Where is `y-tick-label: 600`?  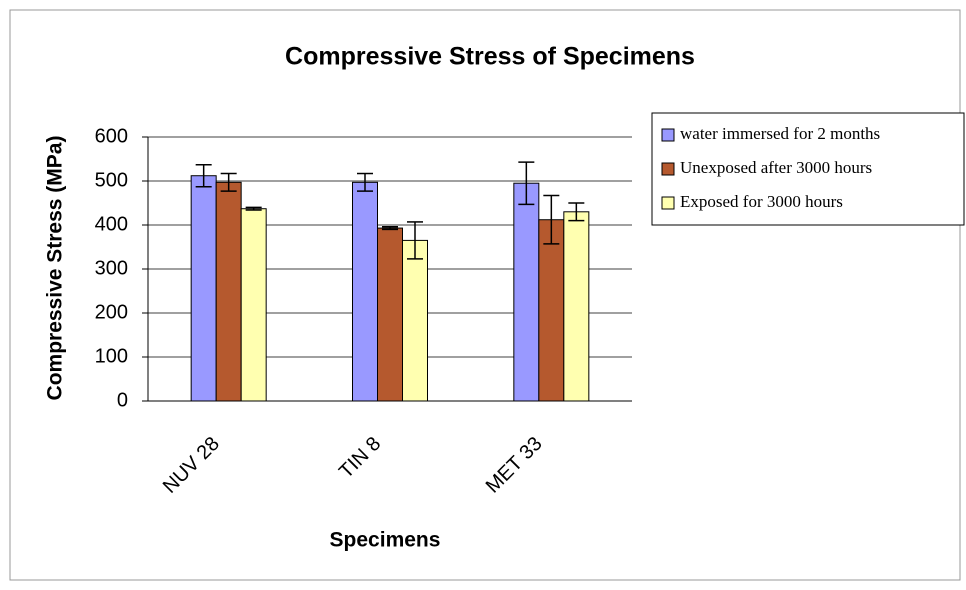 y-tick-label: 600 is located at coordinates (111, 136).